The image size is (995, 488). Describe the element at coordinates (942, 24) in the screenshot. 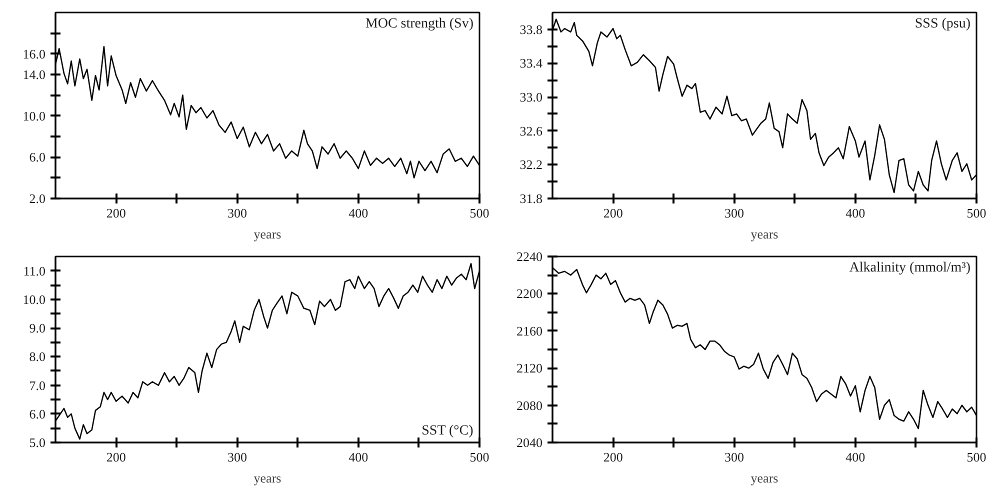

I see `chart-title: SSS (psu)` at that location.